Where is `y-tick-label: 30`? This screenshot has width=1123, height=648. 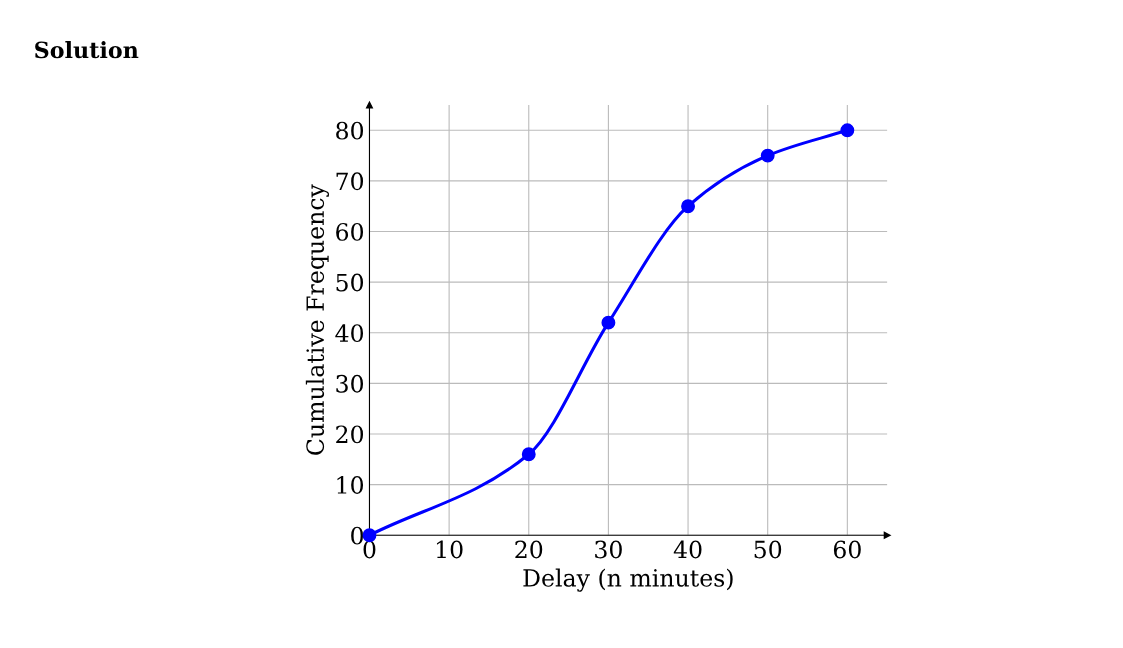
y-tick-label: 30 is located at coordinates (350, 383).